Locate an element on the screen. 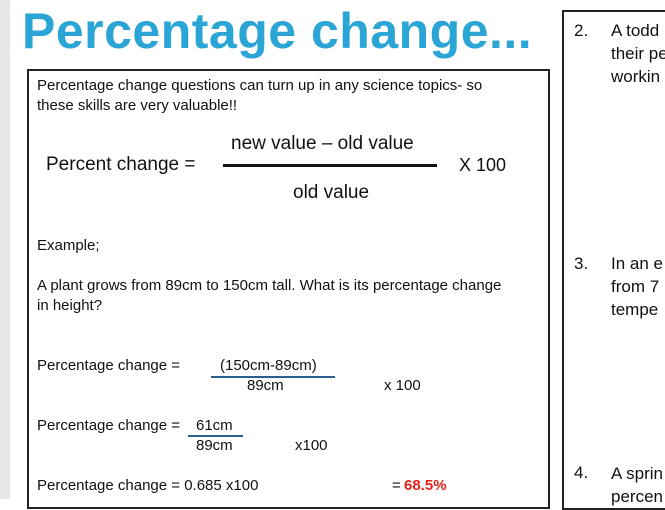  question-4-line-2: percen is located at coordinates (637, 496).